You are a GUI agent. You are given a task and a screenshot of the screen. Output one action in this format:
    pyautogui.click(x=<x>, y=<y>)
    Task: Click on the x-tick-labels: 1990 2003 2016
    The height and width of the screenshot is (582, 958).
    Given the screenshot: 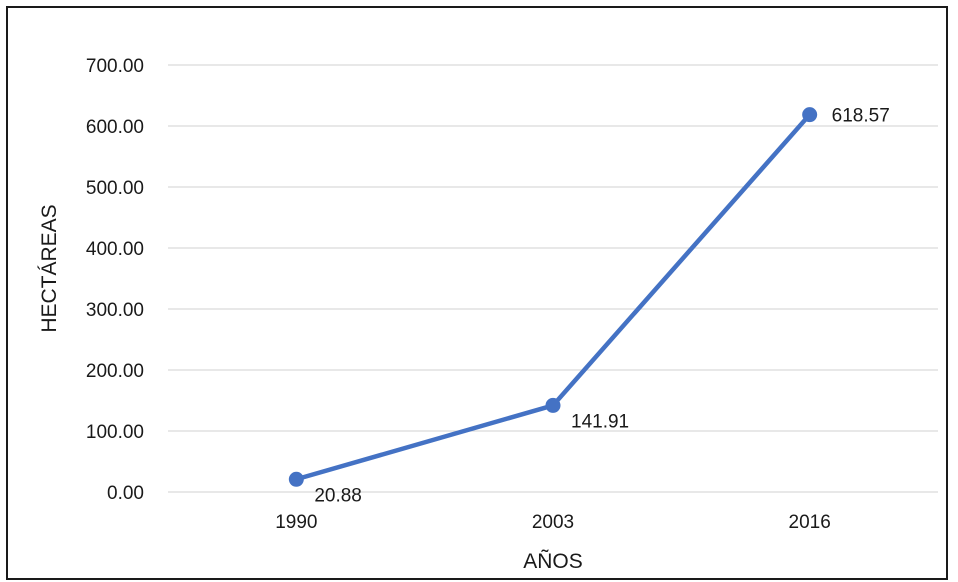 What is the action you would take?
    pyautogui.click(x=553, y=522)
    